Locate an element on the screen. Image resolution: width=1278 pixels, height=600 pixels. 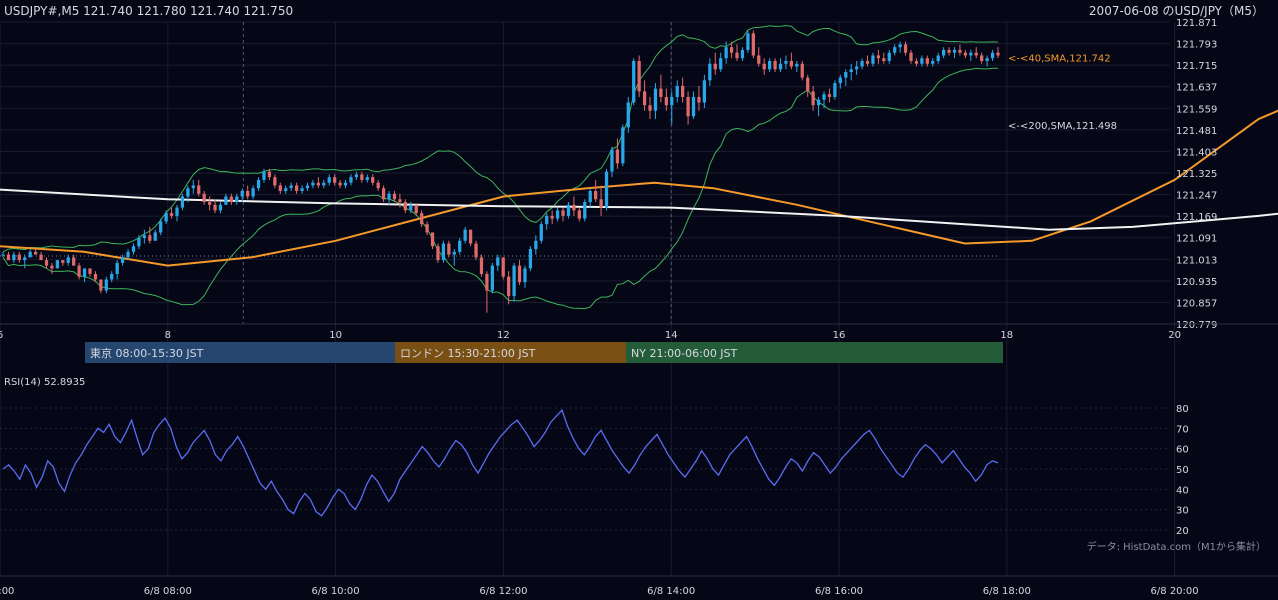
price-tick-label: 121.403 is located at coordinates (1196, 152).